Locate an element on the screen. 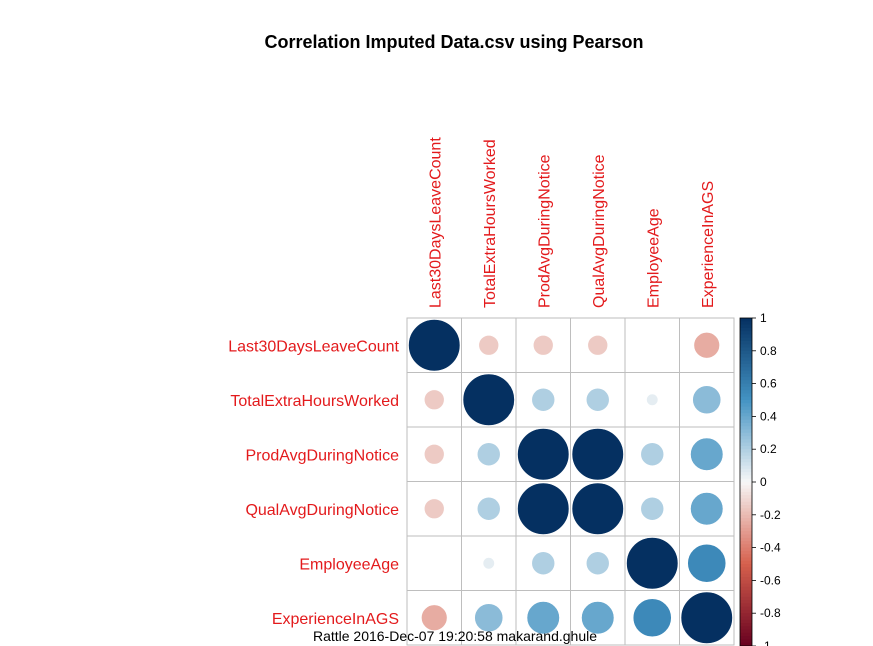 This screenshot has height=646, width=873. row-label: ExperienceInAGS is located at coordinates (335, 619).